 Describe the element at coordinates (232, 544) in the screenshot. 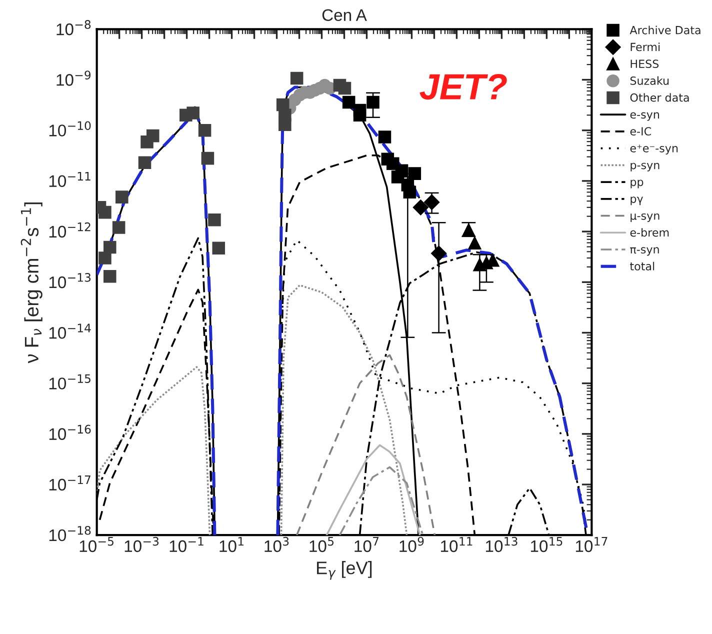

I see `x-tick-label: 10$^{1}$` at that location.